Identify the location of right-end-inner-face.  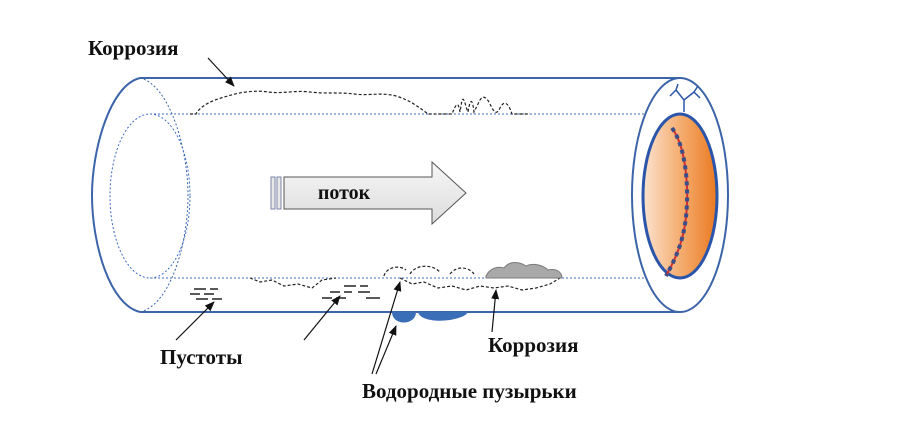
(680, 196).